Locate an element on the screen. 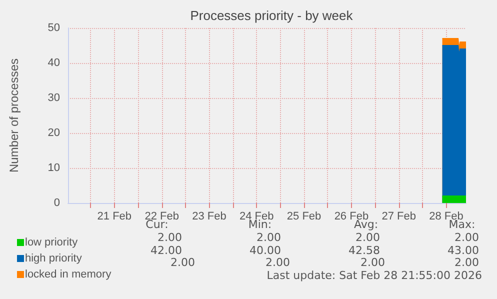 This screenshot has height=299, width=497. y-tick-label: 40 is located at coordinates (54, 63).